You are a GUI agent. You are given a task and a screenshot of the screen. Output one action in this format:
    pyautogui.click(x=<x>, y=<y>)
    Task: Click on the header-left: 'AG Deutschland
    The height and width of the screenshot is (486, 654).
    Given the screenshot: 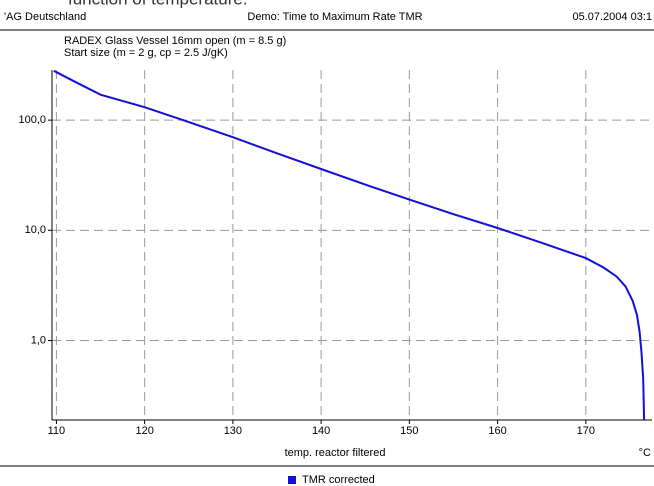 What is the action you would take?
    pyautogui.click(x=45, y=17)
    